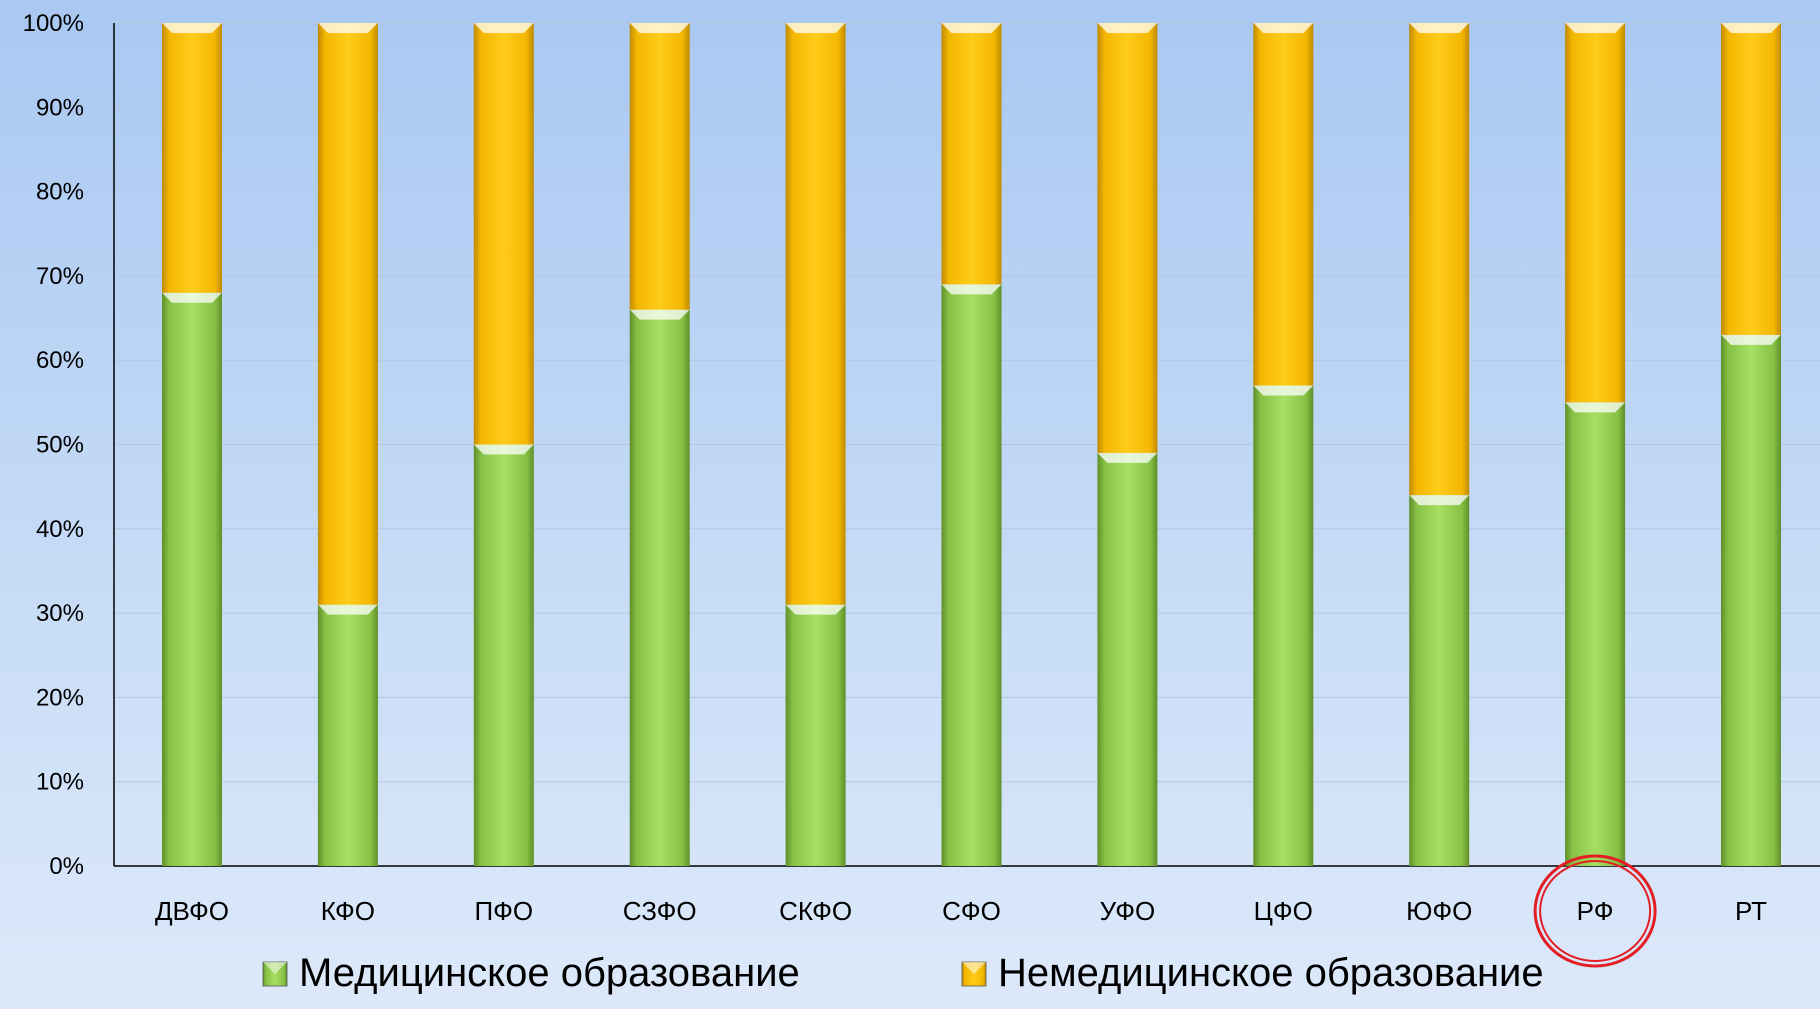 Image resolution: width=1820 pixels, height=1009 pixels. Describe the element at coordinates (348, 911) in the screenshot. I see `x-tick-label: КФО` at that location.